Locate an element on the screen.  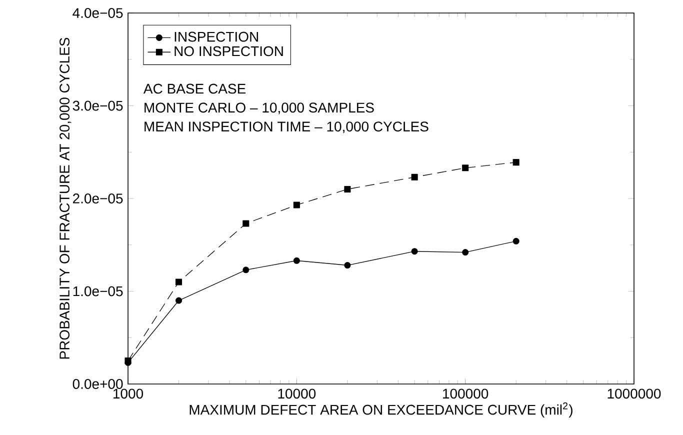
x-tick-label: 100000 is located at coordinates (465, 393).